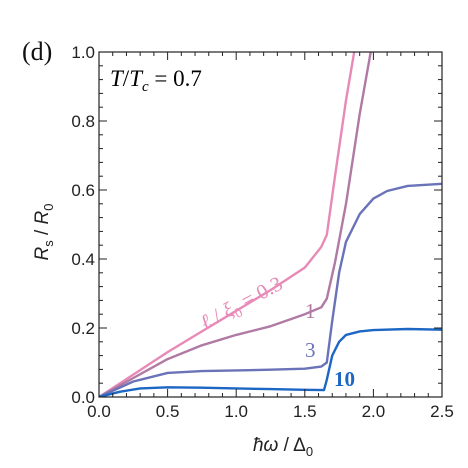  Describe the element at coordinates (83, 259) in the screenshot. I see `y-tick-label: 0.4` at that location.